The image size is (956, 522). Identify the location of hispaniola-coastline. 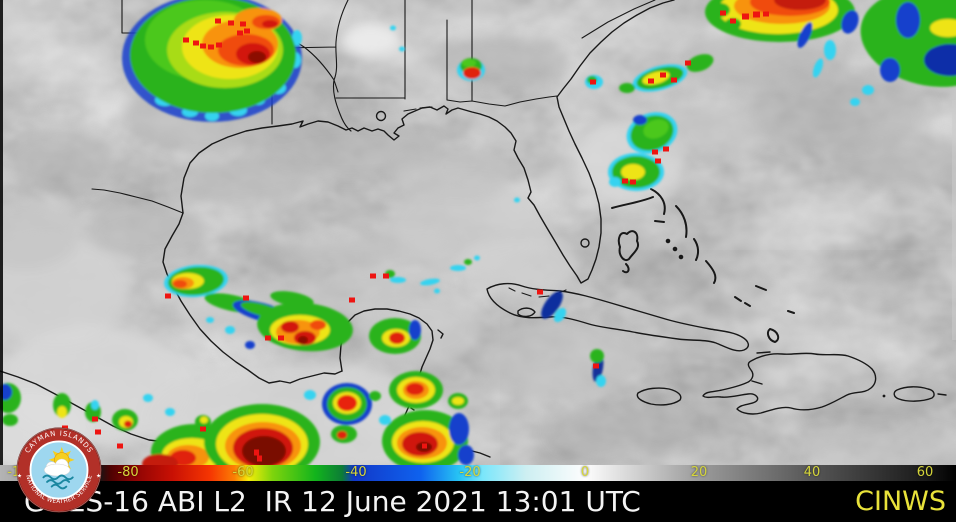
(789, 383).